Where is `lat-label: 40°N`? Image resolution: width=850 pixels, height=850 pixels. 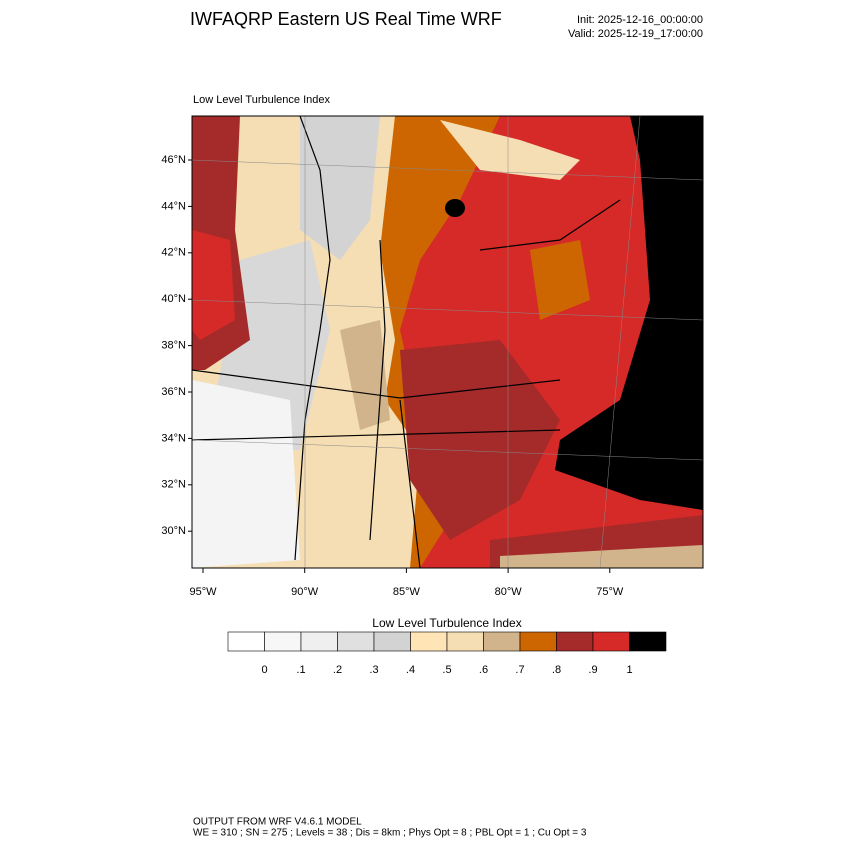
lat-label: 40°N is located at coordinates (173, 299).